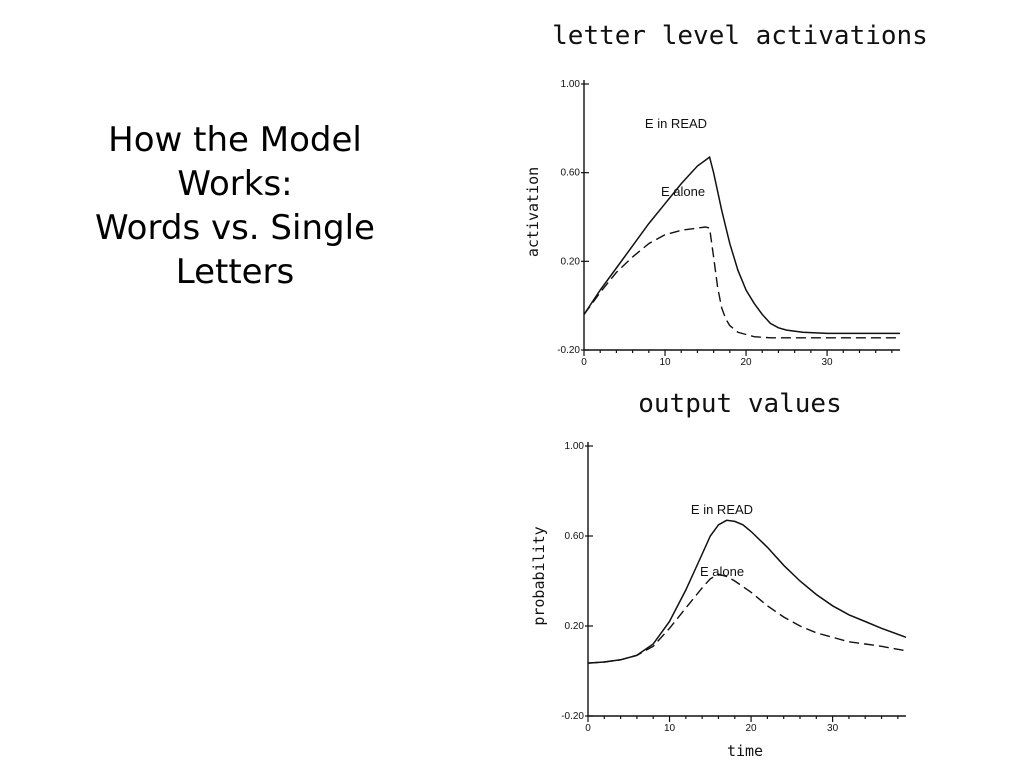 The image size is (1024, 768). What do you see at coordinates (741, 282) in the screenshot?
I see `chart-1-series-e-alone-line` at bounding box center [741, 282].